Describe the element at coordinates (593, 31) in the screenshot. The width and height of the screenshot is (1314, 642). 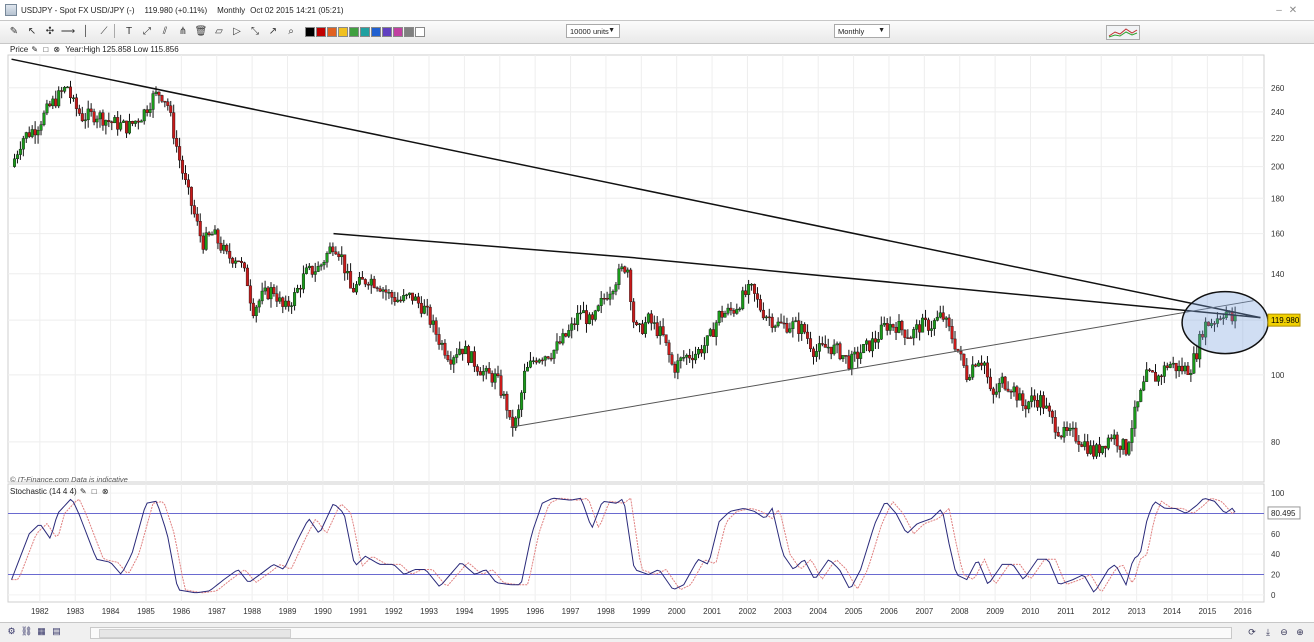
I see `units-select: 10000 units ▼` at that location.